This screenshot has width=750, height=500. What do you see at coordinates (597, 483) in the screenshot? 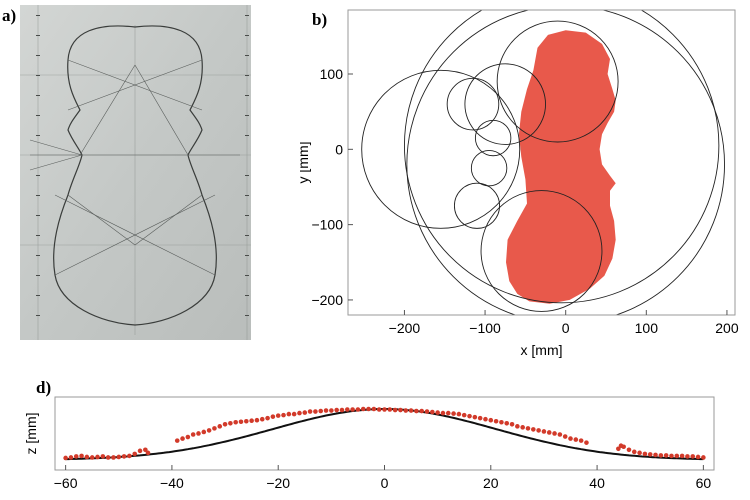
I see `x-tick-label-d: 40` at bounding box center [597, 483].